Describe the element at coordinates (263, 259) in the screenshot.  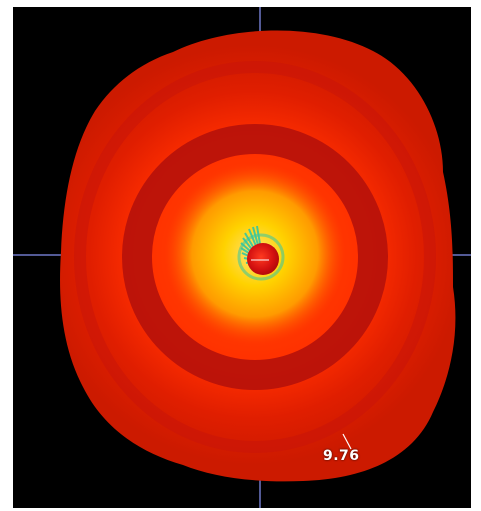
I see `red-core` at that location.